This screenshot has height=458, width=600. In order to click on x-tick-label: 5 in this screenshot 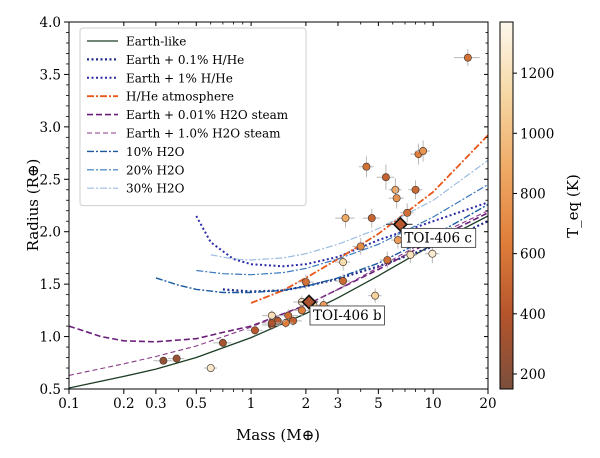, I will do `click(378, 404)`.